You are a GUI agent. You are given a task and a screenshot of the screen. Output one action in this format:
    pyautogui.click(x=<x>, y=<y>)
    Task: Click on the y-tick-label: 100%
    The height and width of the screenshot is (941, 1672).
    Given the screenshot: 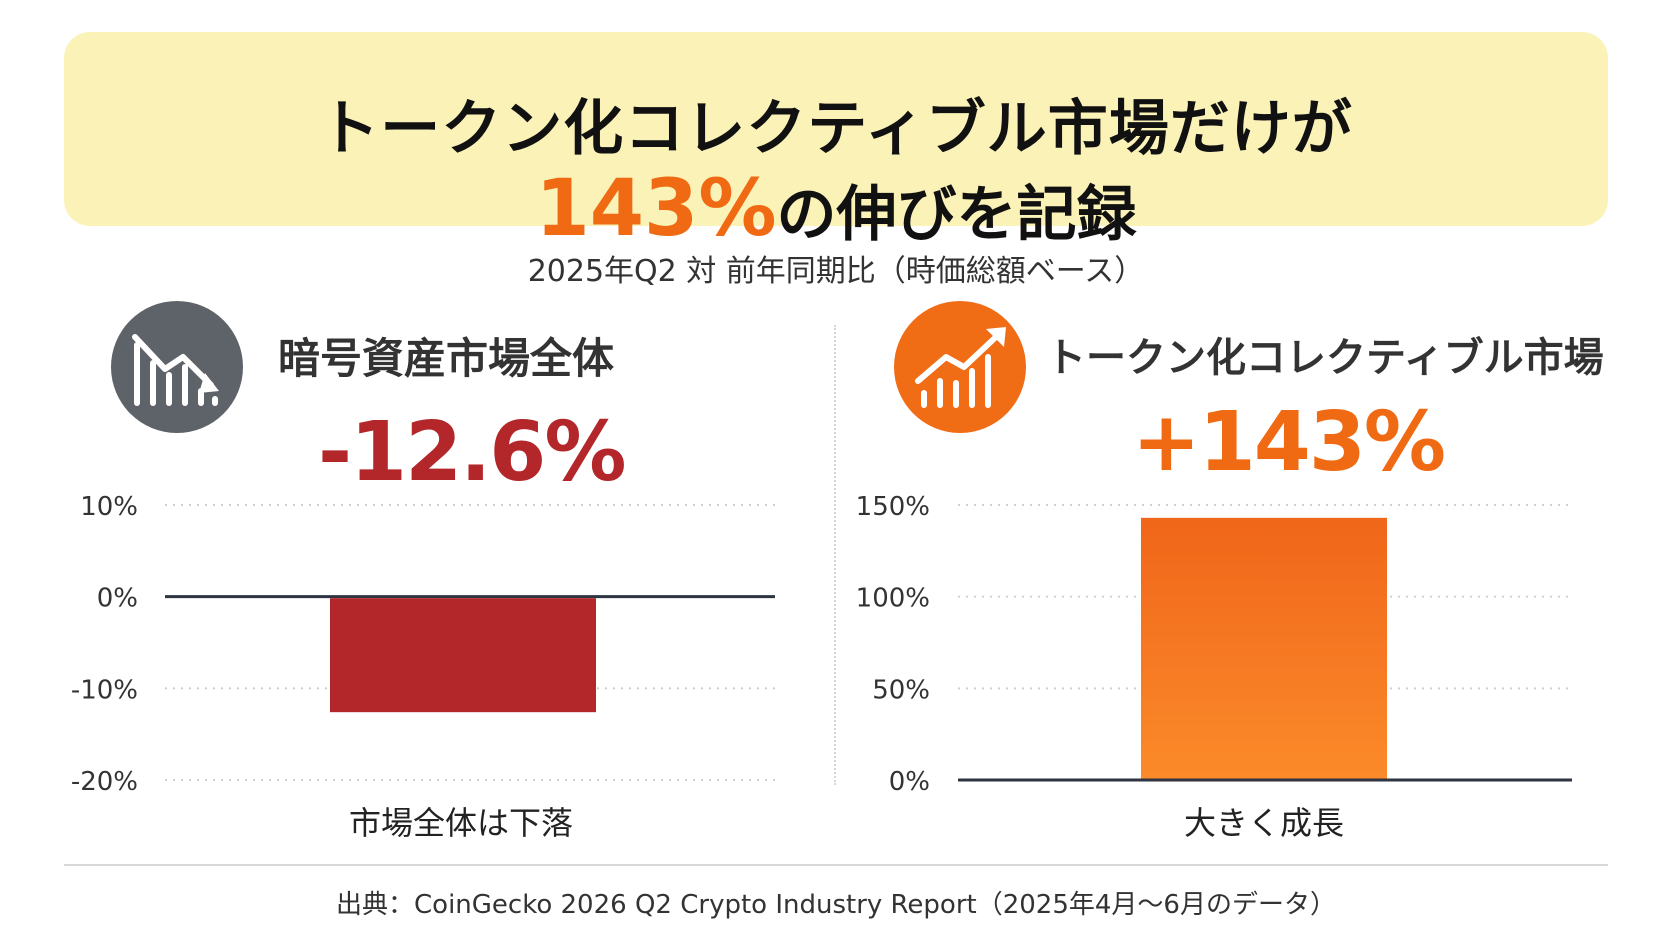 What is the action you would take?
    pyautogui.click(x=893, y=599)
    